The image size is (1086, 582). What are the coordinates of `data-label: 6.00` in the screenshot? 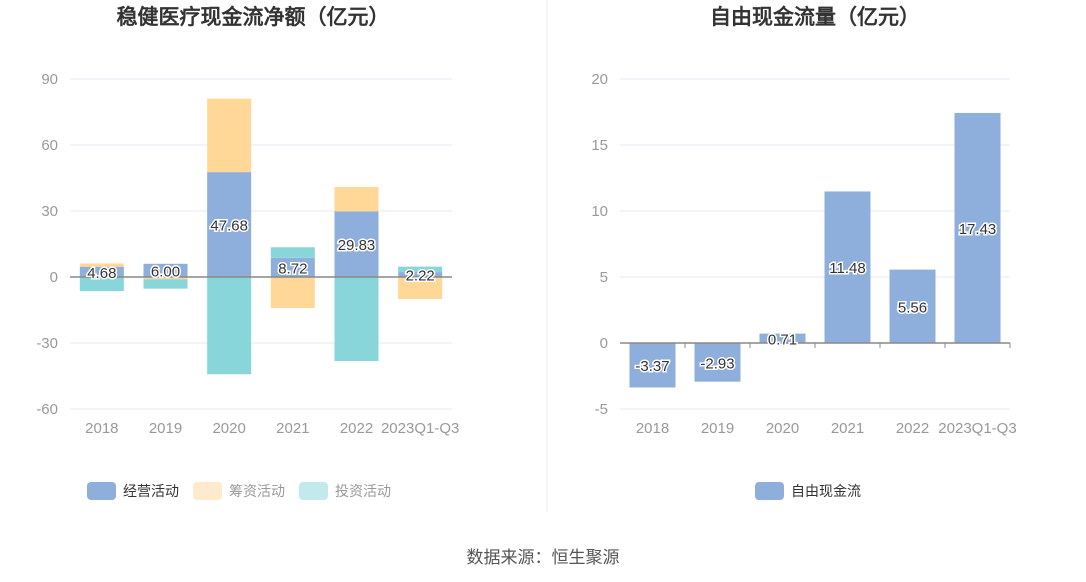 It's located at (165, 271).